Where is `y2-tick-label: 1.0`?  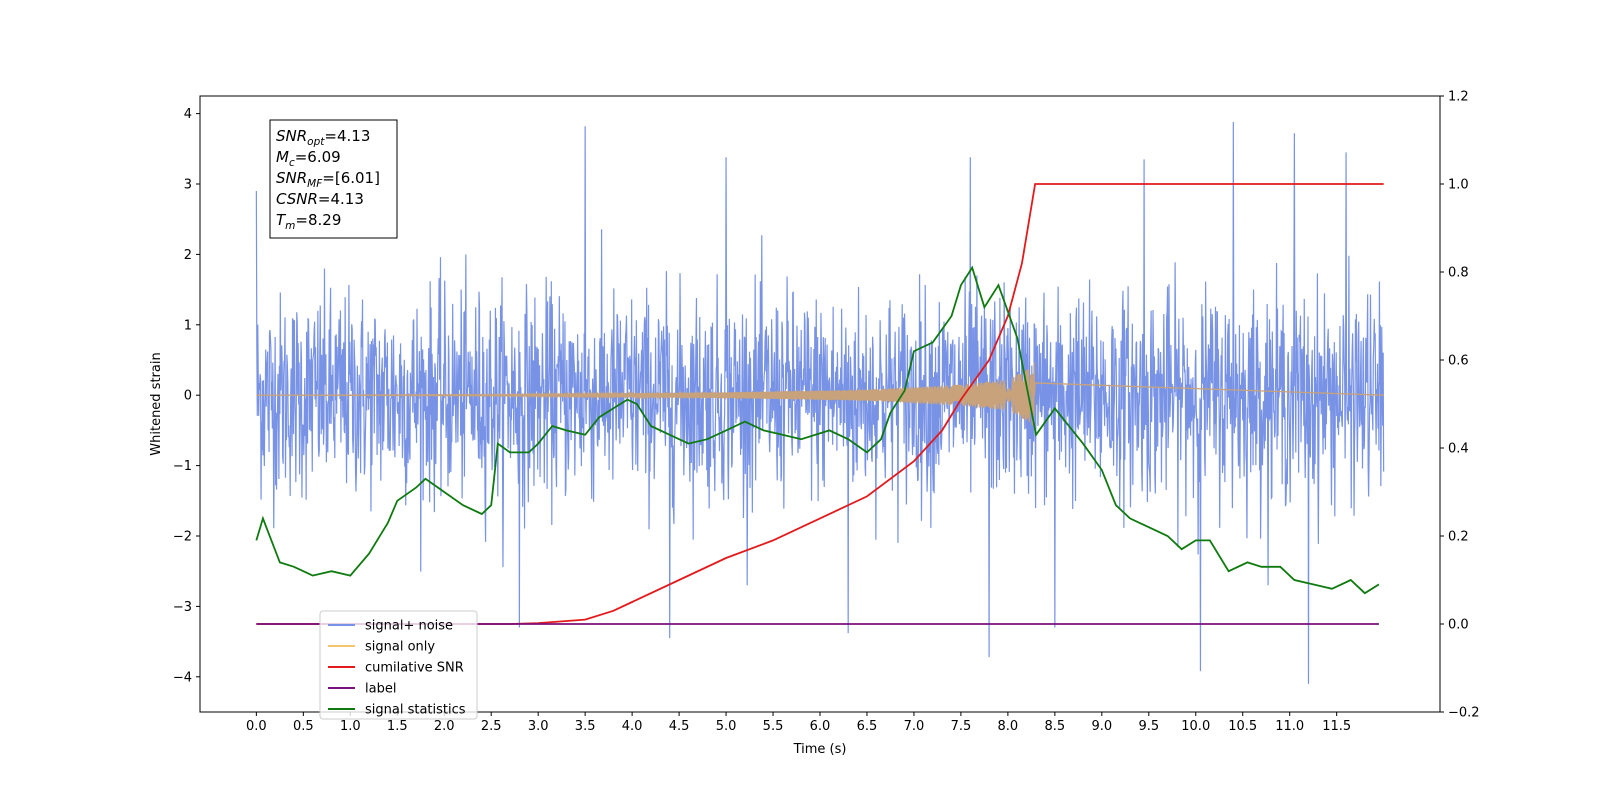 y2-tick-label: 1.0 is located at coordinates (1458, 185).